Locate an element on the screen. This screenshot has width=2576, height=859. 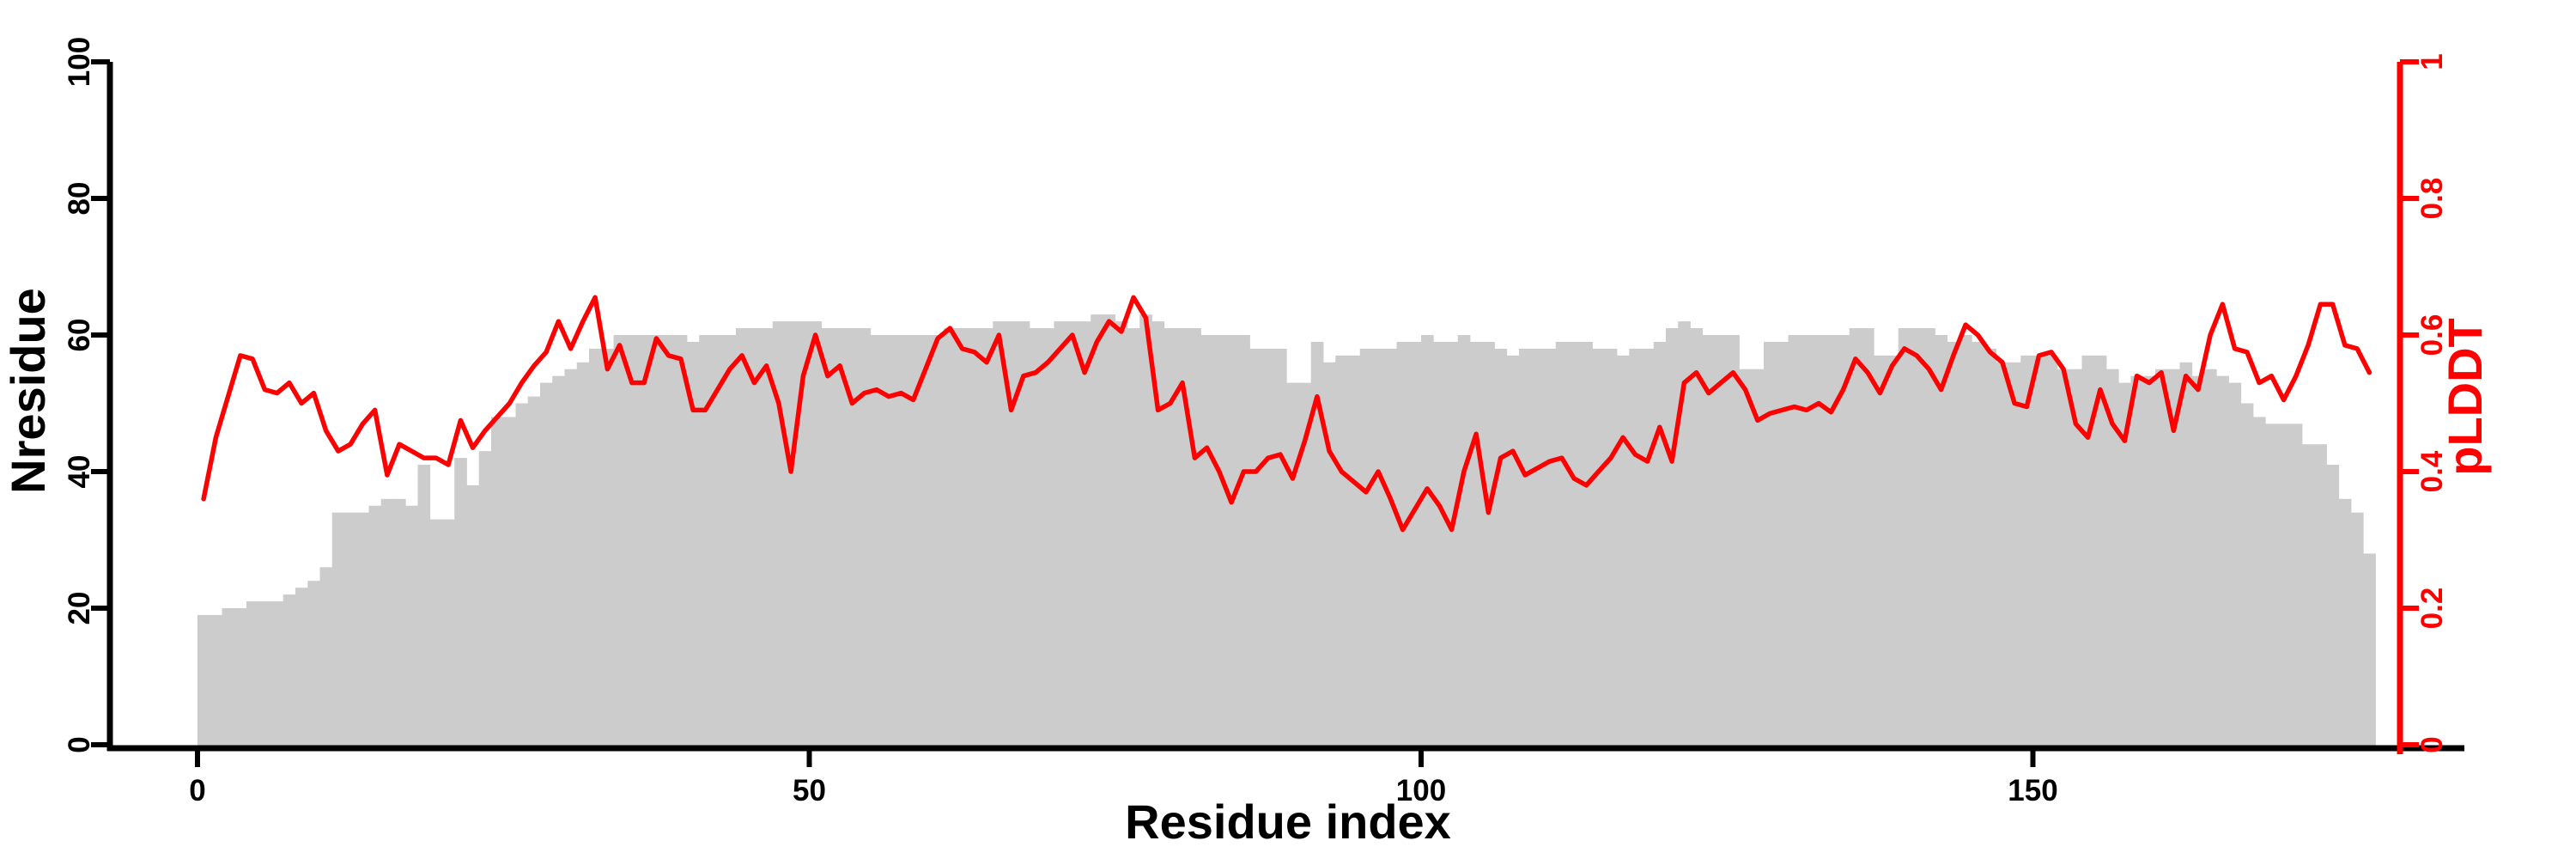
y-left-tick-label: 0 is located at coordinates (79, 744).